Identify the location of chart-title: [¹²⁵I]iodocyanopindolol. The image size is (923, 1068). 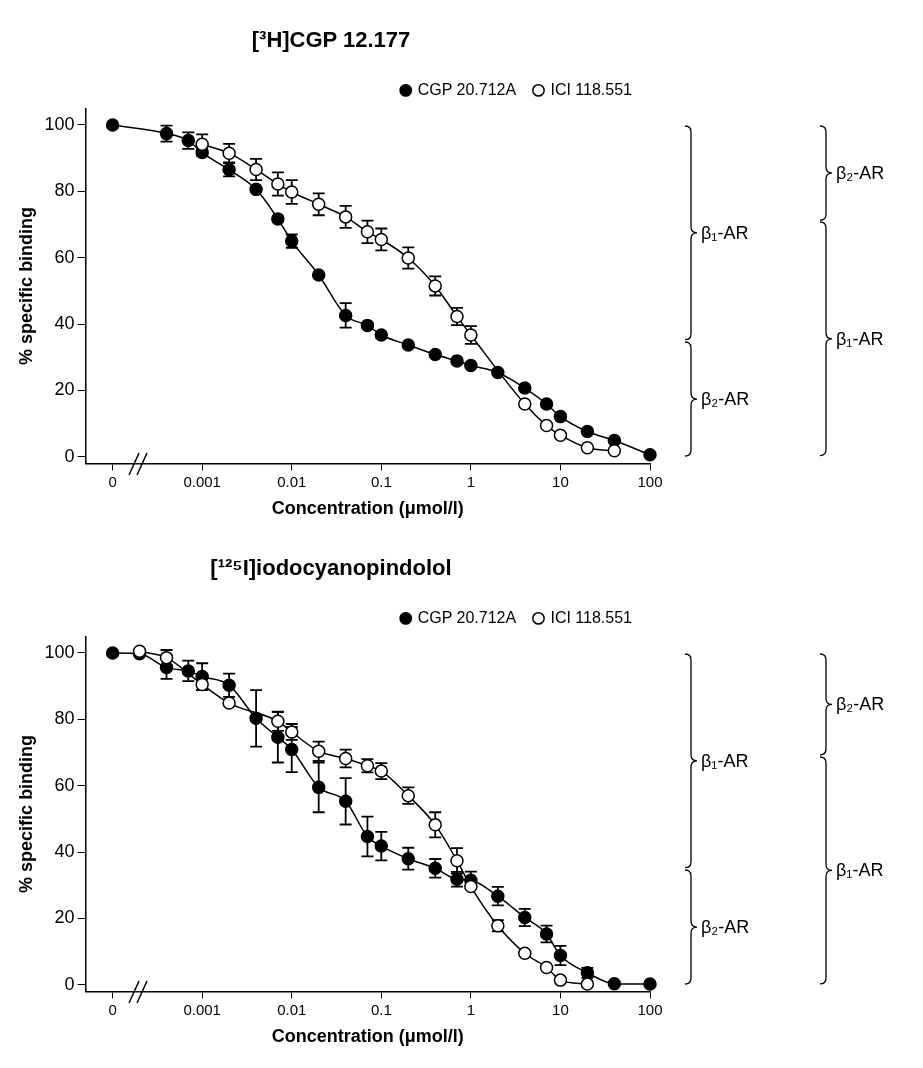
(331, 568).